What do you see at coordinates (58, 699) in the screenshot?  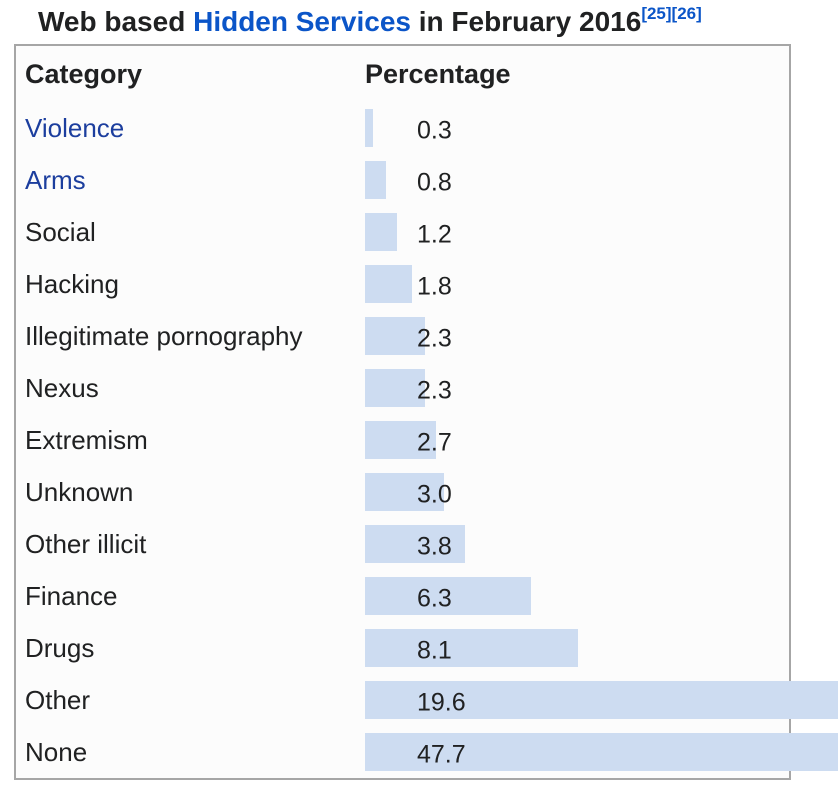 I see `category-label: Other` at bounding box center [58, 699].